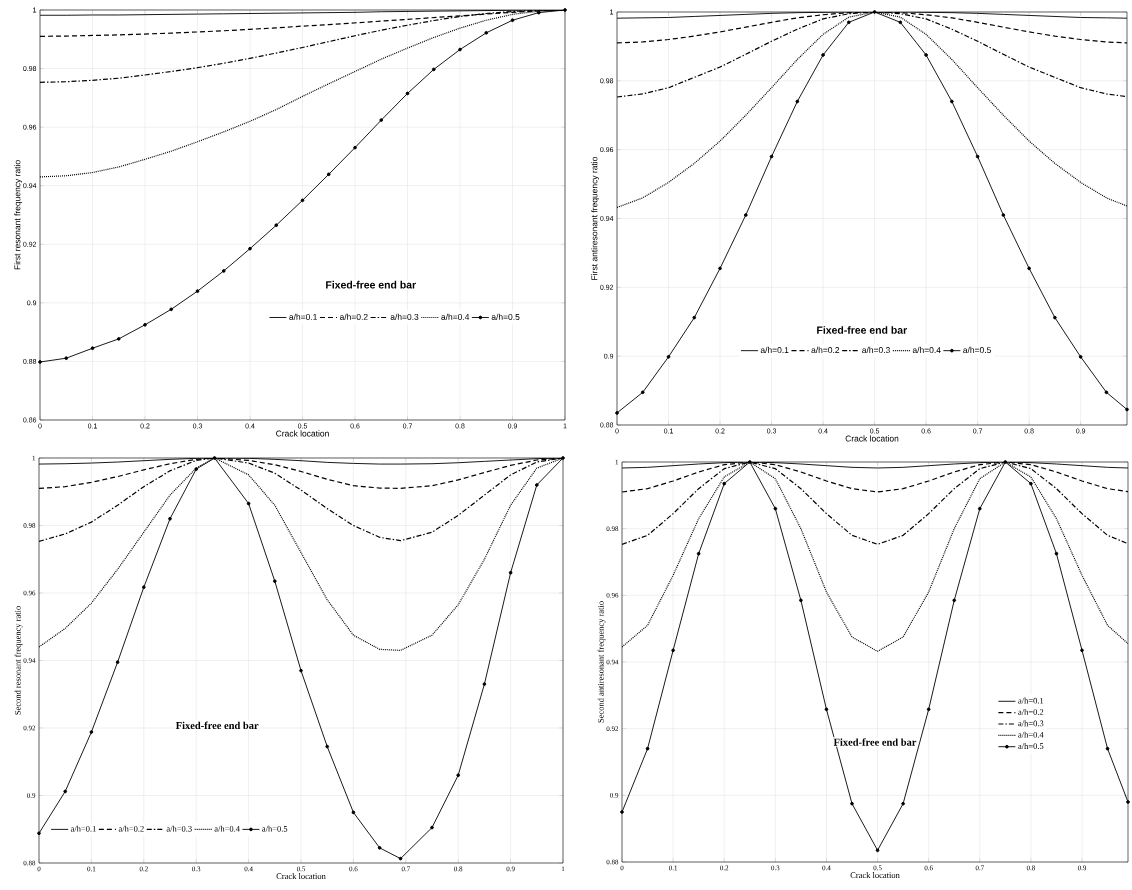  I want to click on y-axis-title: Second resonant frequency ratio, so click(18, 660).